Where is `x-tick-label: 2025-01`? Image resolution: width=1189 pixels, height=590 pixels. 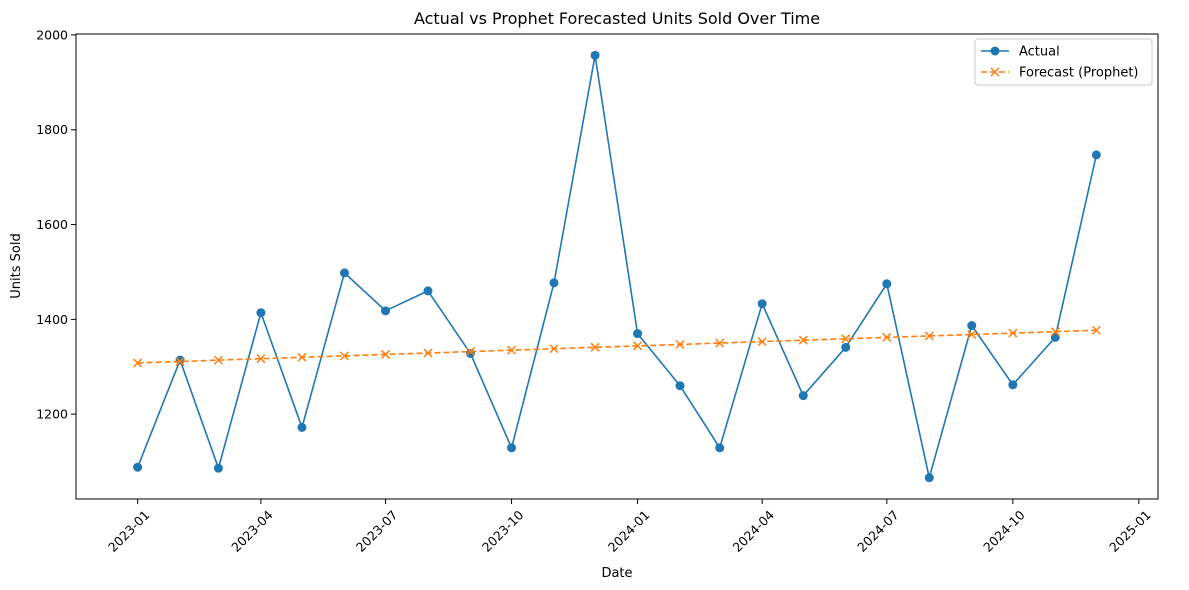
x-tick-label: 2025-01 is located at coordinates (1130, 531).